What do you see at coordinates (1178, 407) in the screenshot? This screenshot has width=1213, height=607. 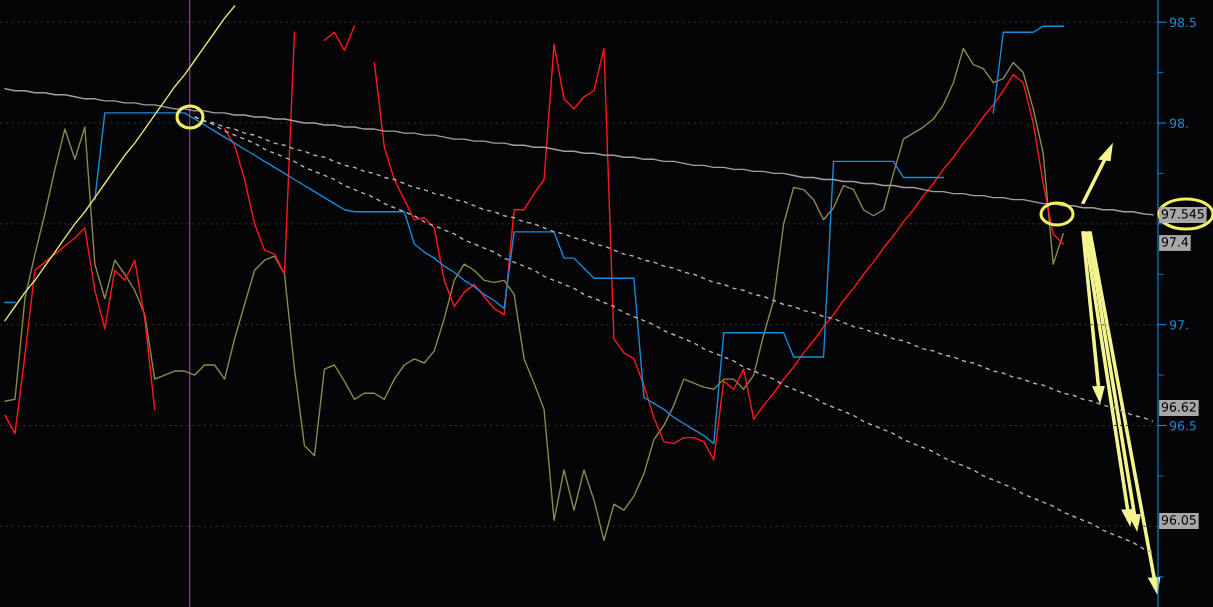 I see `text: 96.62` at bounding box center [1178, 407].